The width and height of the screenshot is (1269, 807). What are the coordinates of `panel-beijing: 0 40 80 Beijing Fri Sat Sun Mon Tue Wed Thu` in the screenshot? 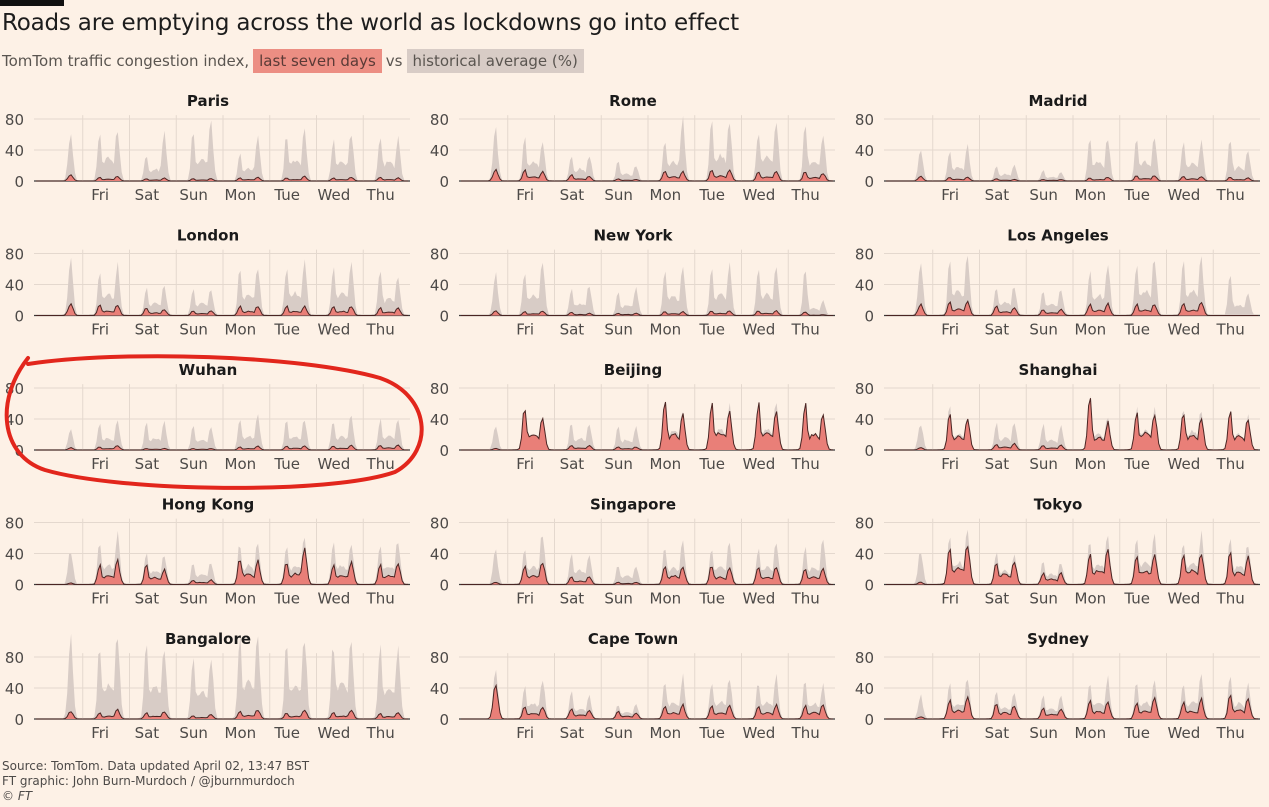 It's located at (632, 417).